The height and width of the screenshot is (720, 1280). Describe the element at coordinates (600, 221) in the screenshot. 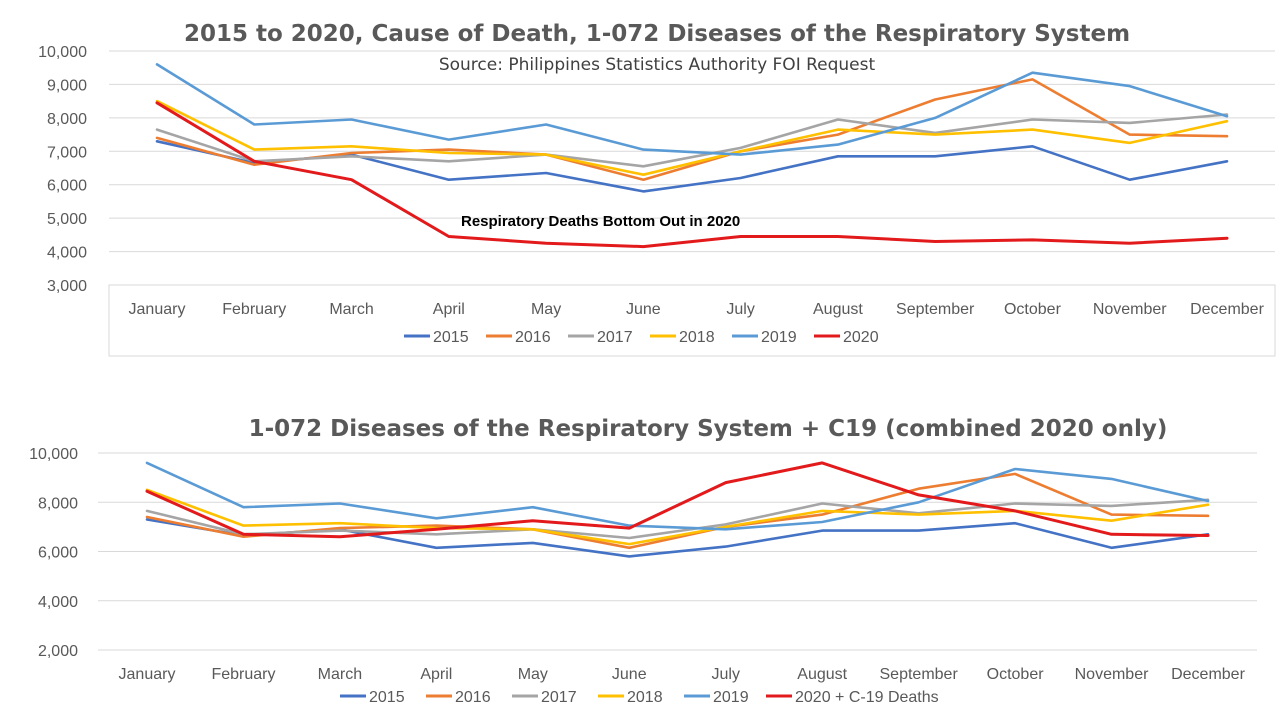

I see `chart-1-annotation: Respiratory Deaths Bottom Out in 2020` at that location.